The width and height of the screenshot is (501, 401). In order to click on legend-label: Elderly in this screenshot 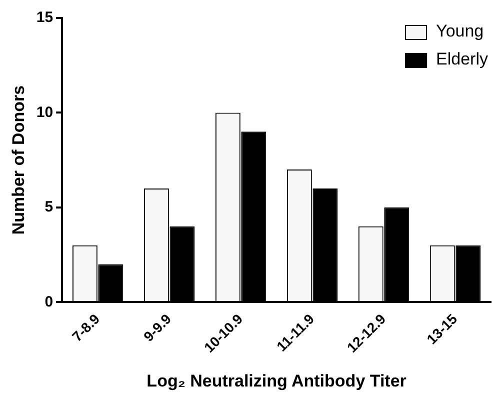, I will do `click(462, 59)`.